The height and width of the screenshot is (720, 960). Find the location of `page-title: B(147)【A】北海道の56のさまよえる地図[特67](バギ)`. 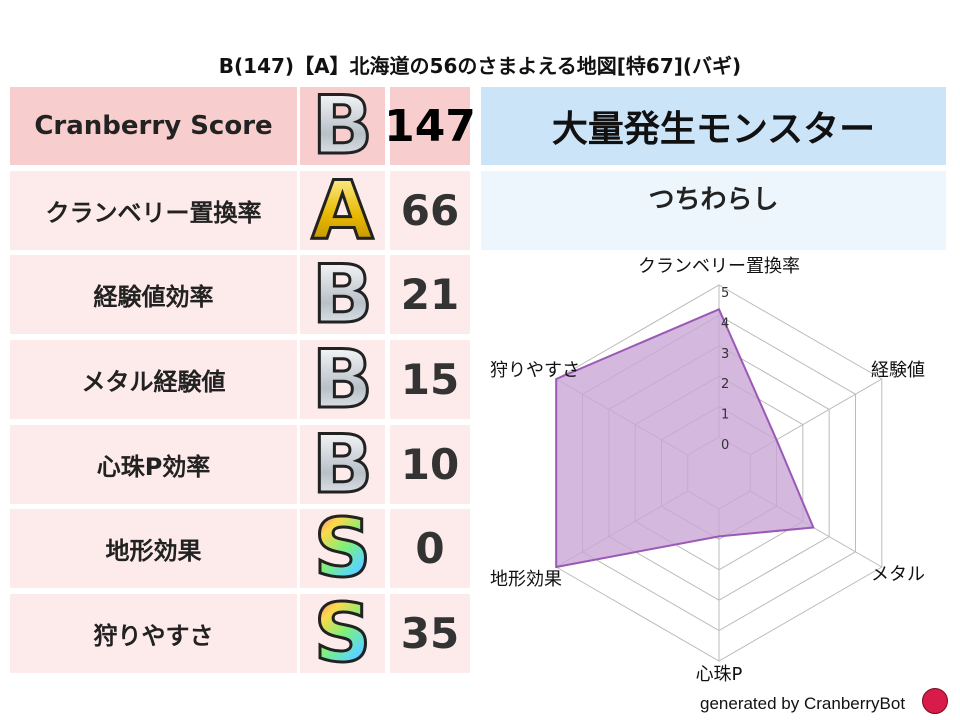

page-title: B(147)【A】北海道の56のさまよえる地図[特67](バギ) is located at coordinates (480, 66).